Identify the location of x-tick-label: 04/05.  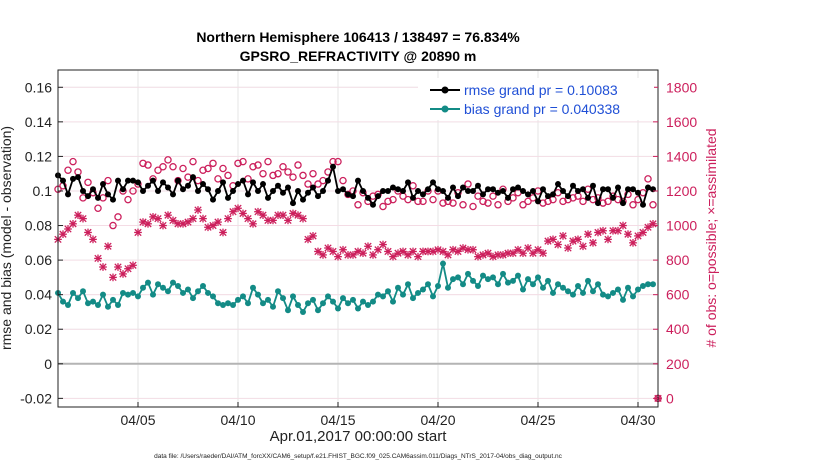
(137, 420).